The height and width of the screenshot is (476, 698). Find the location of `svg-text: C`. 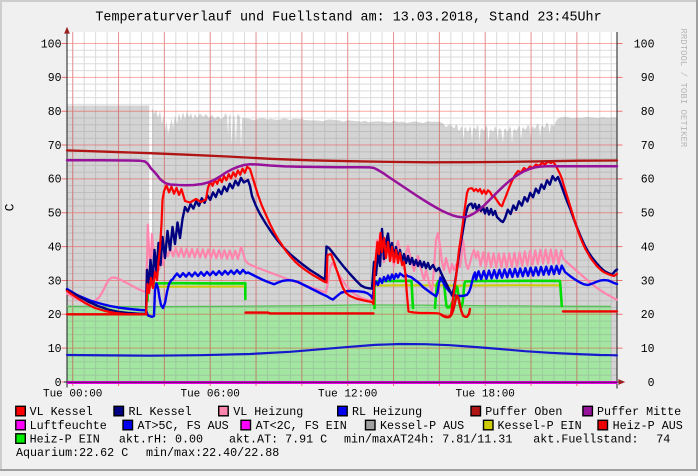

svg-text: C is located at coordinates (10, 207).